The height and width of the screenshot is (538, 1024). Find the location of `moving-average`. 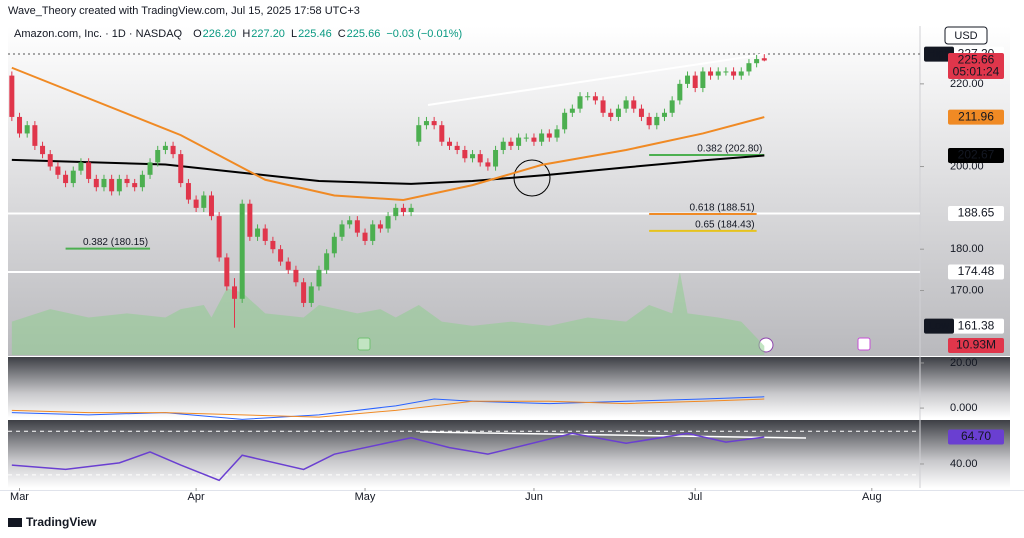

moving-average is located at coordinates (388, 169).